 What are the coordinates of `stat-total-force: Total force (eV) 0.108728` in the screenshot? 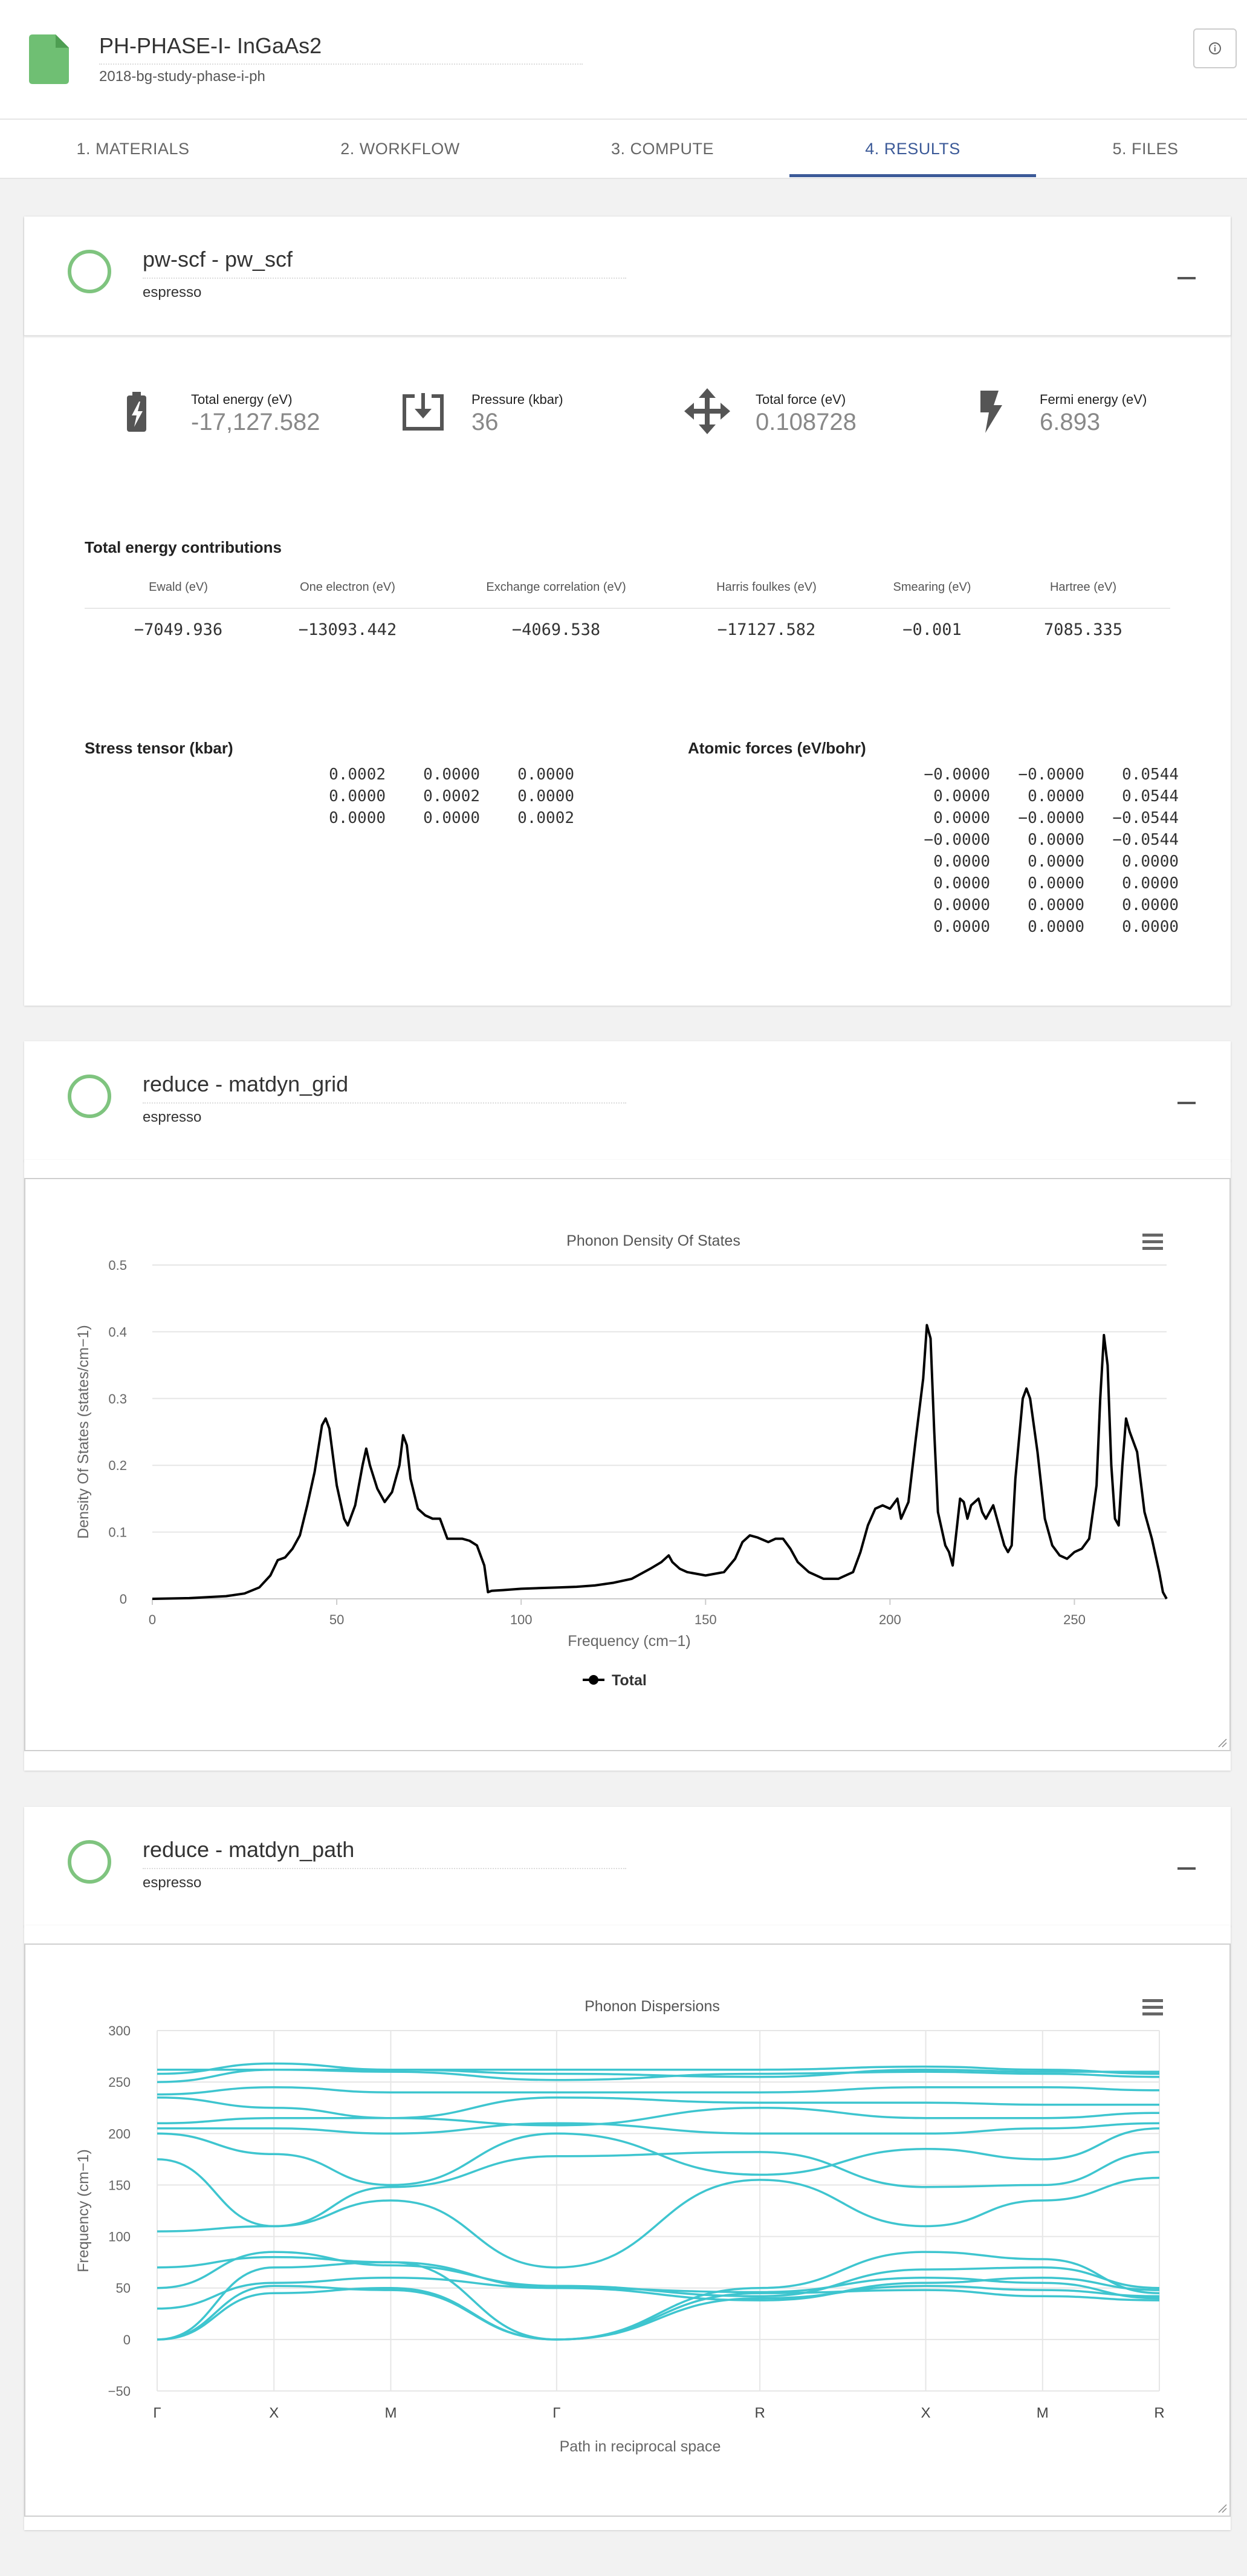 It's located at (816, 417).